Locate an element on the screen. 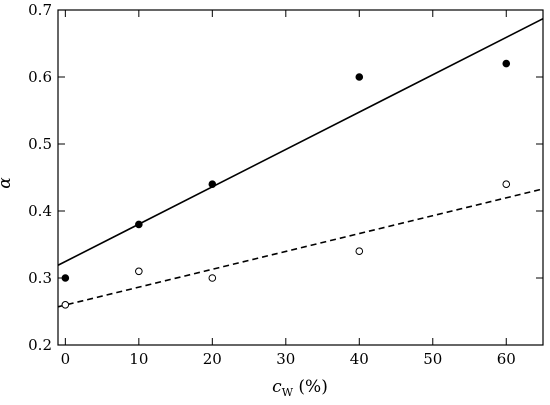 Image resolution: width=550 pixels, height=405 pixels. y-tick-label: 0.4 is located at coordinates (40, 211).